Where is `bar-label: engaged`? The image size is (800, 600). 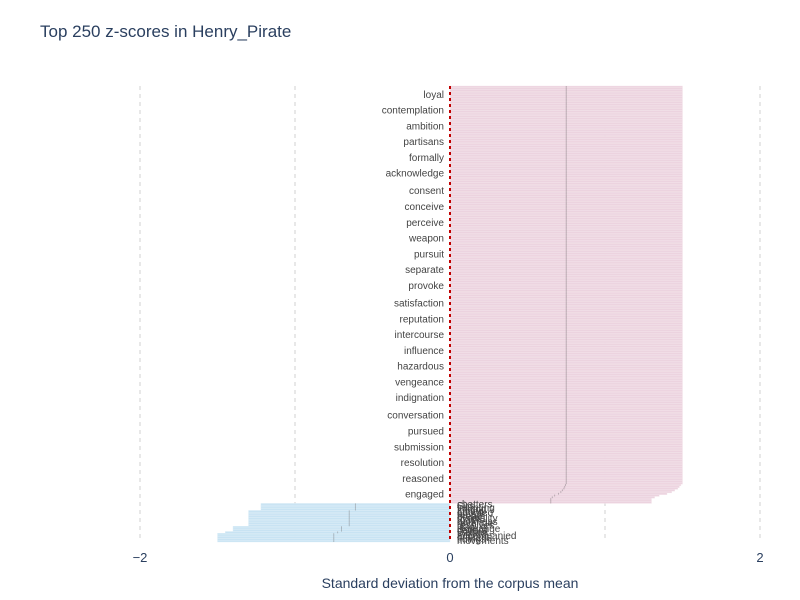 bar-label: engaged is located at coordinates (424, 495).